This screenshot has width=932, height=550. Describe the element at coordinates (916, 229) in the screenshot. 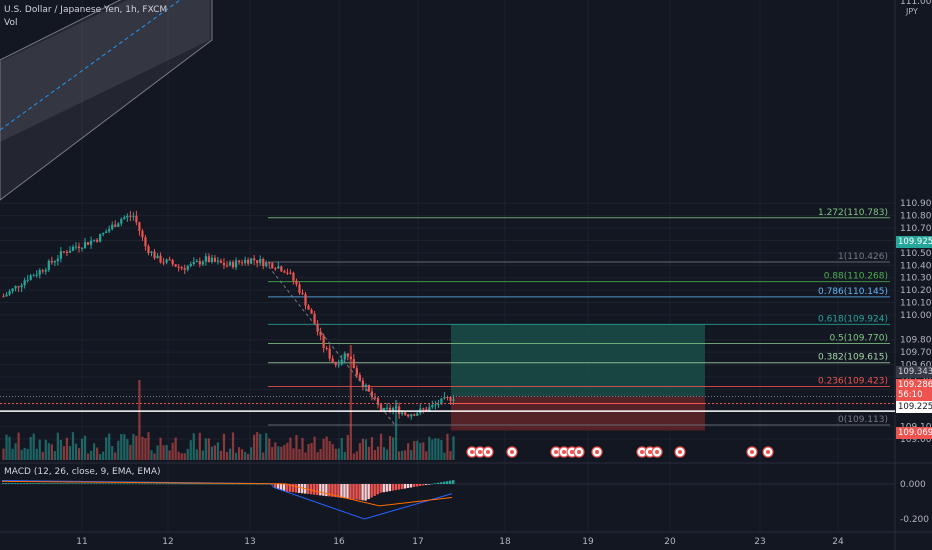

I see `y-tick-label: 110.700` at that location.